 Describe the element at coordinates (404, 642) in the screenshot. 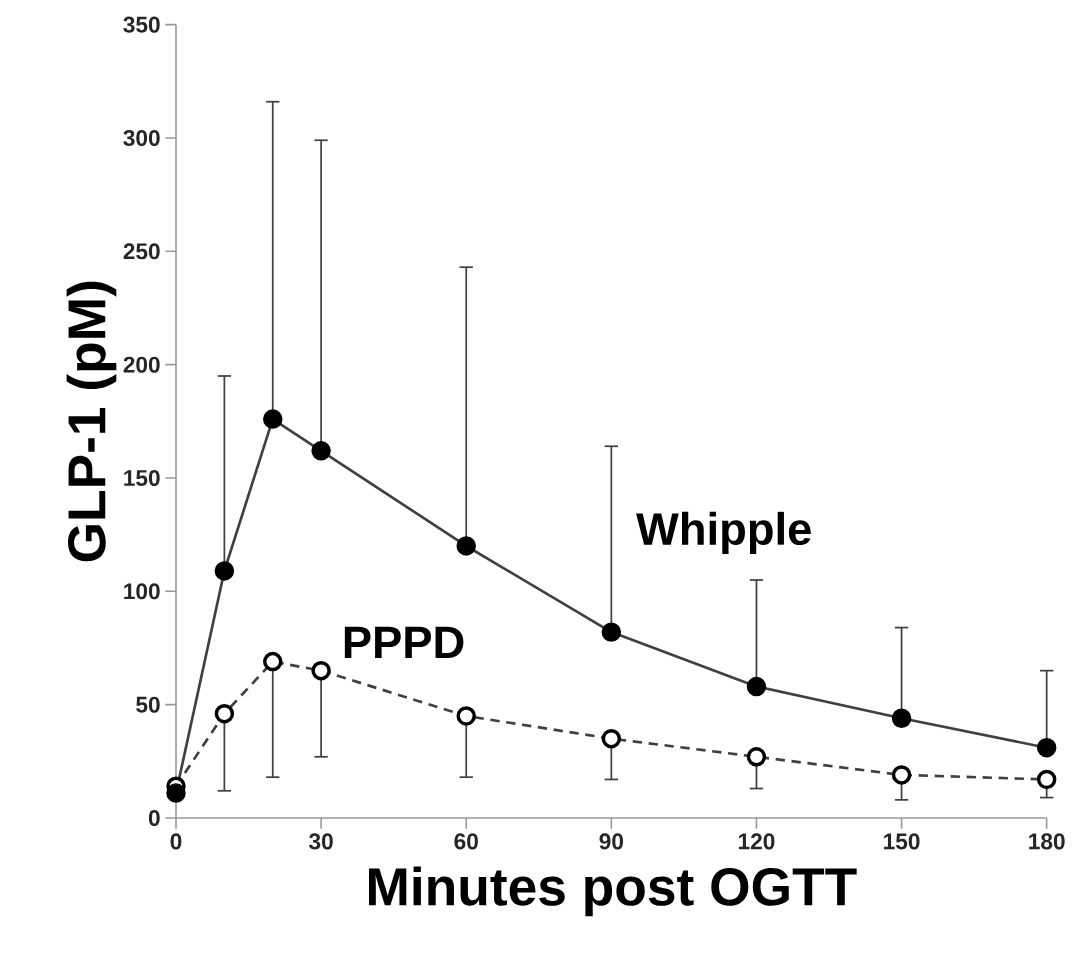

I see `series-label: PPPD` at that location.